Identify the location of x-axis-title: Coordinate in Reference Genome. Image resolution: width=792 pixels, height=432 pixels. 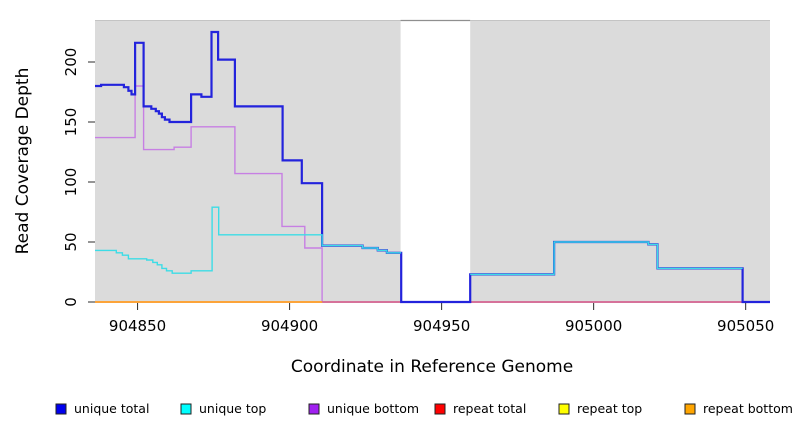
(432, 367).